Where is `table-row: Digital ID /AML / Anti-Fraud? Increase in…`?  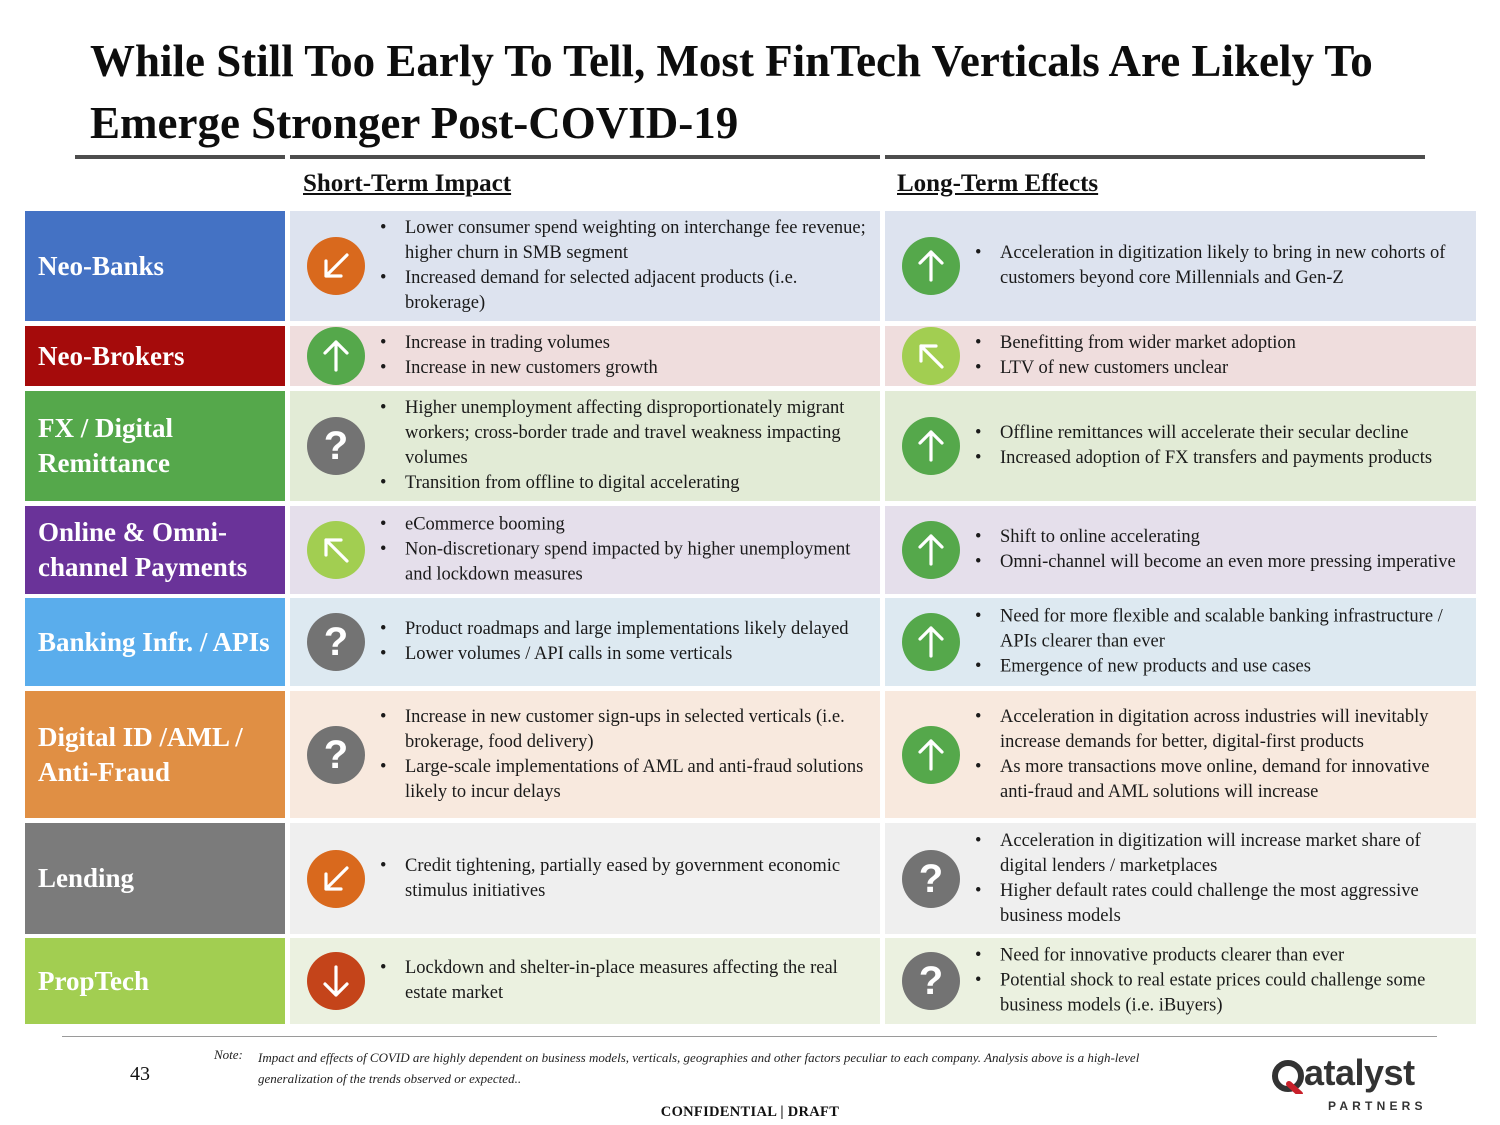 table-row: Digital ID /AML / Anti-Fraud? Increase in… is located at coordinates (750, 754).